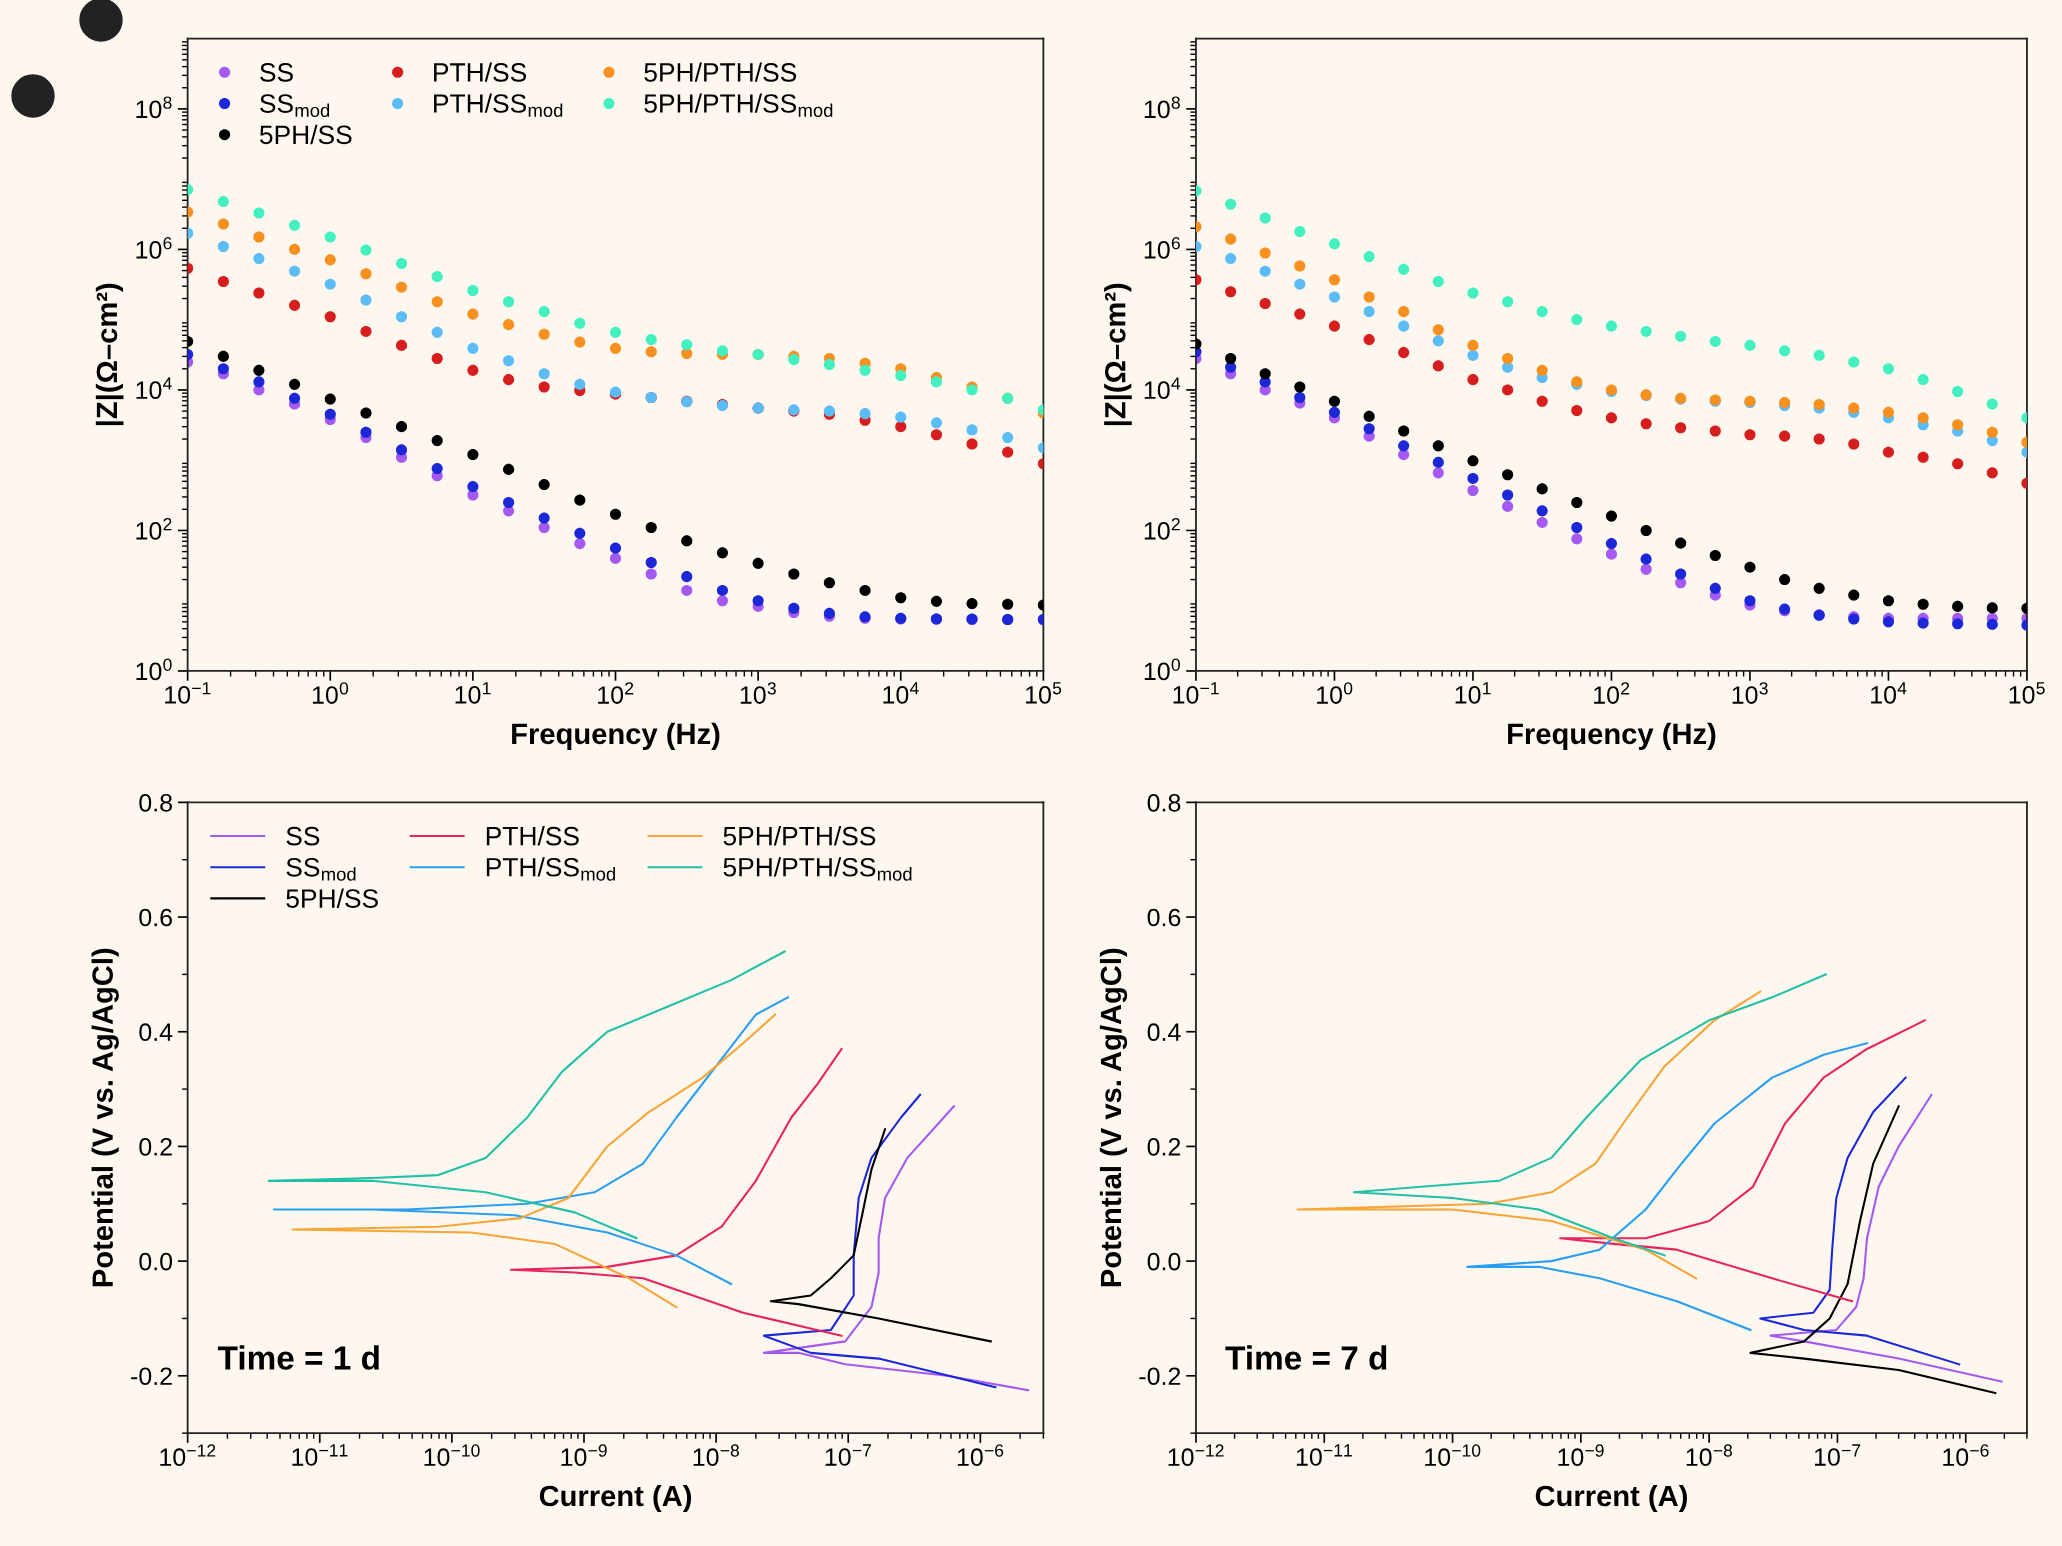 This screenshot has height=1546, width=2062. I want to click on annotation: Time = 1 d, so click(298, 1357).